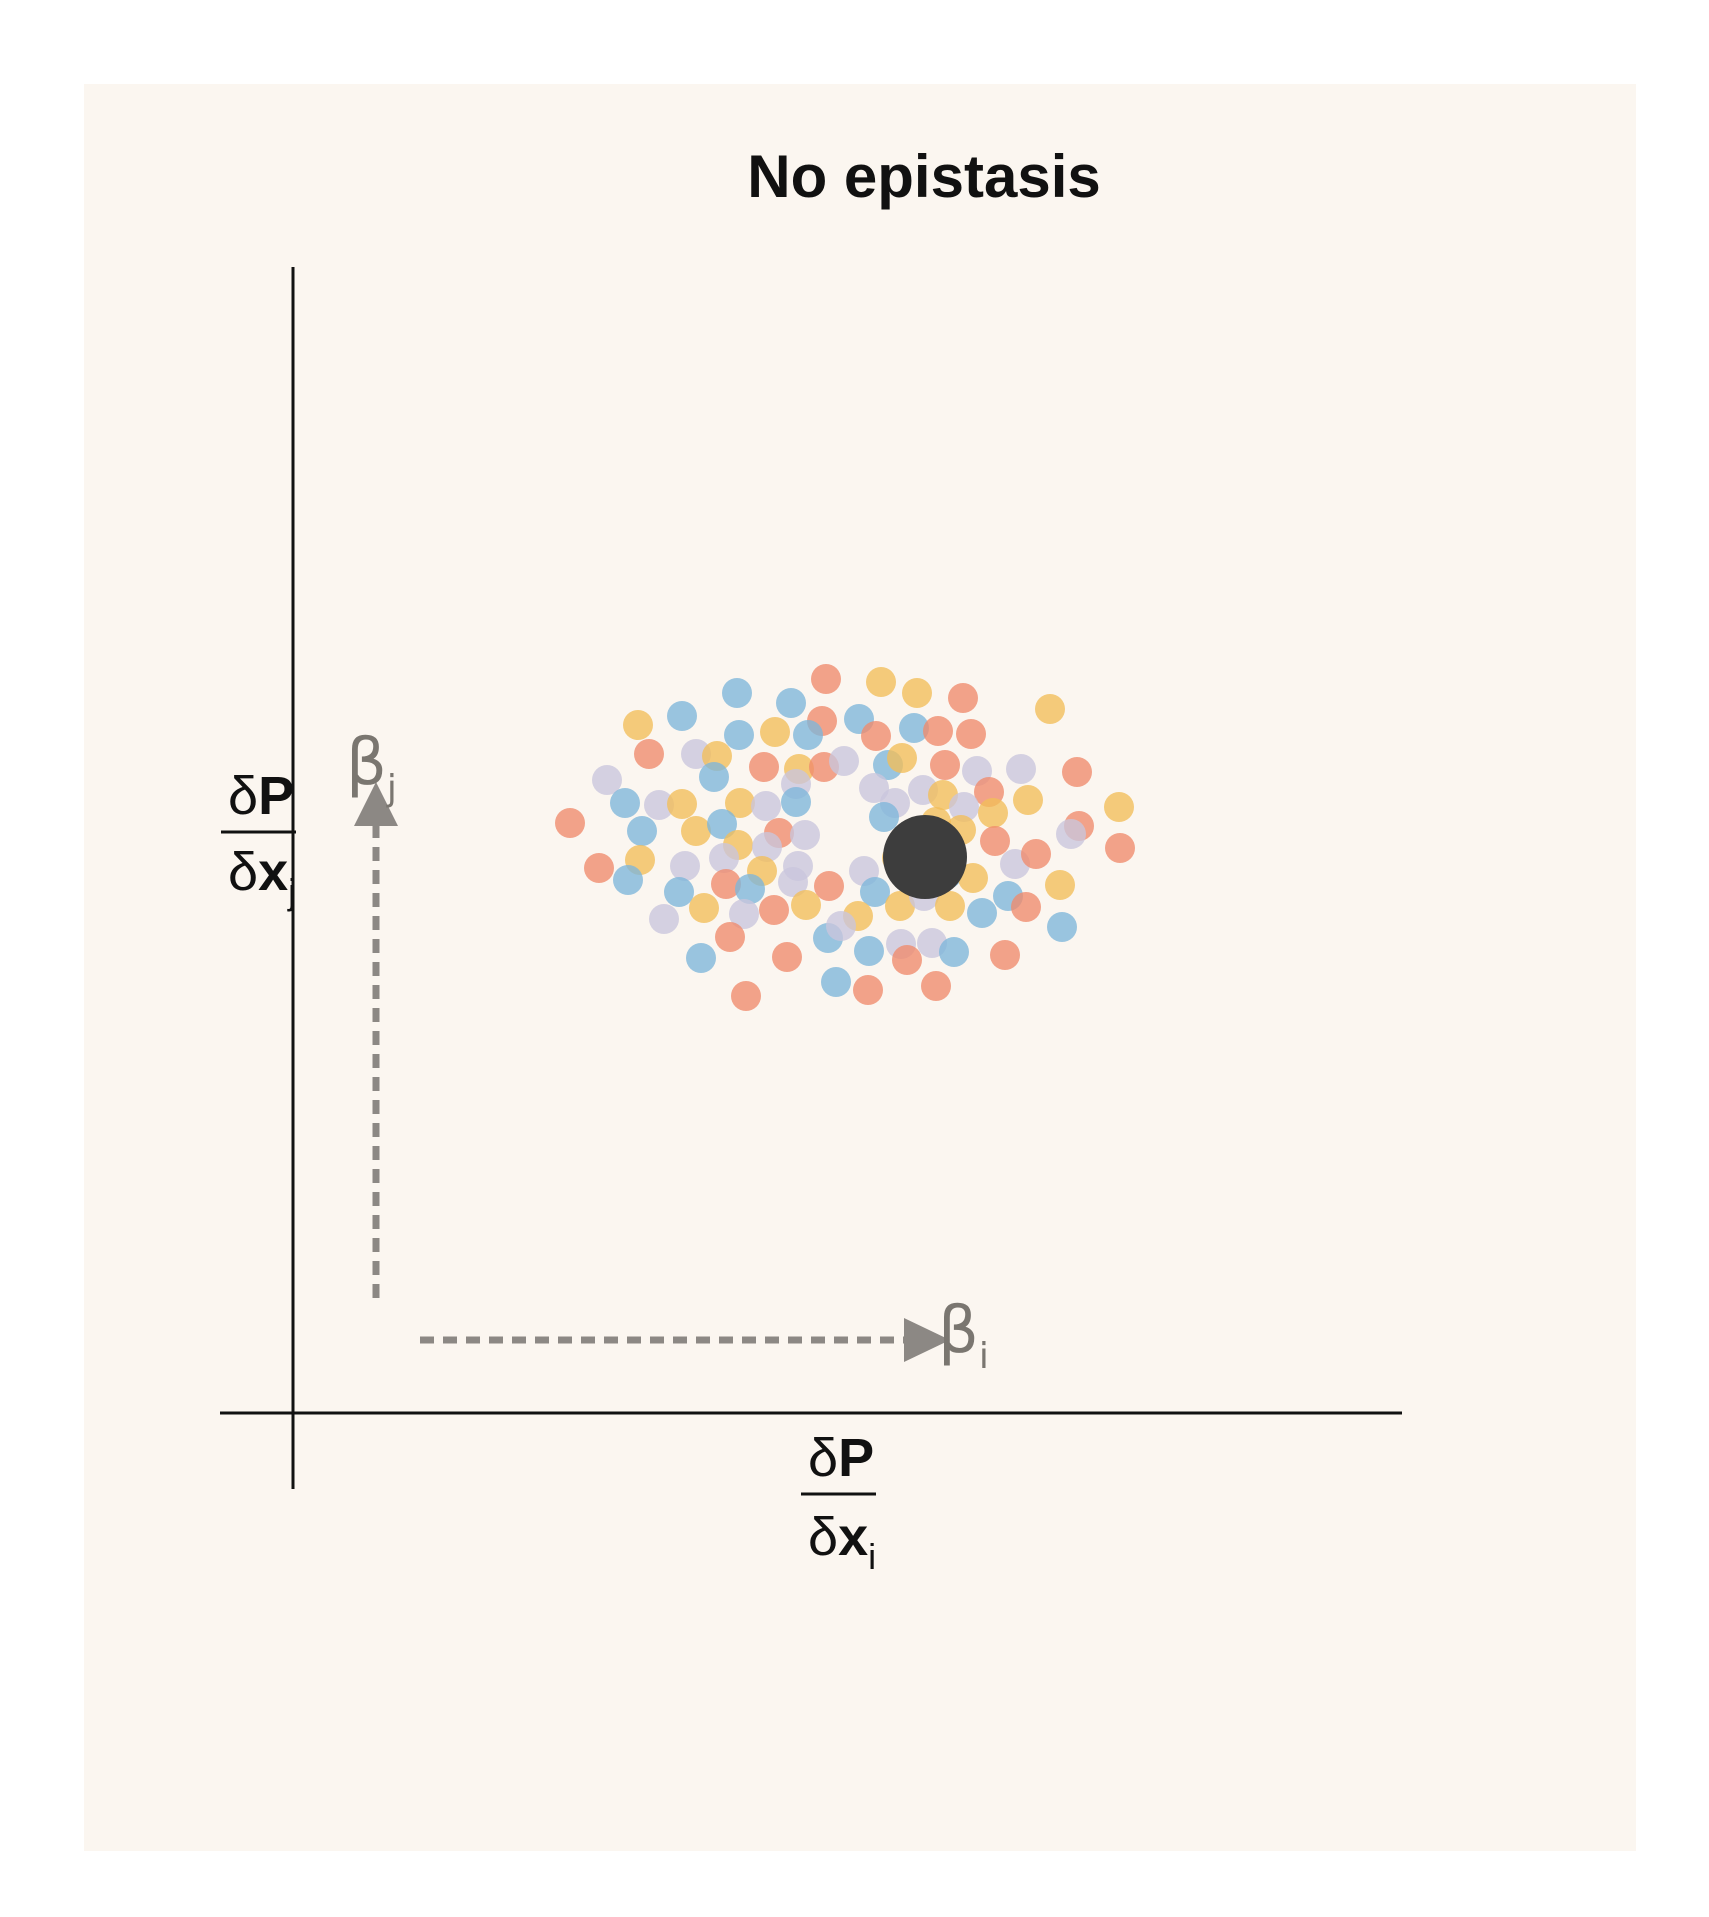 This screenshot has height=1917, width=1709. What do you see at coordinates (923, 176) in the screenshot?
I see `figure-title: No epistasis` at bounding box center [923, 176].